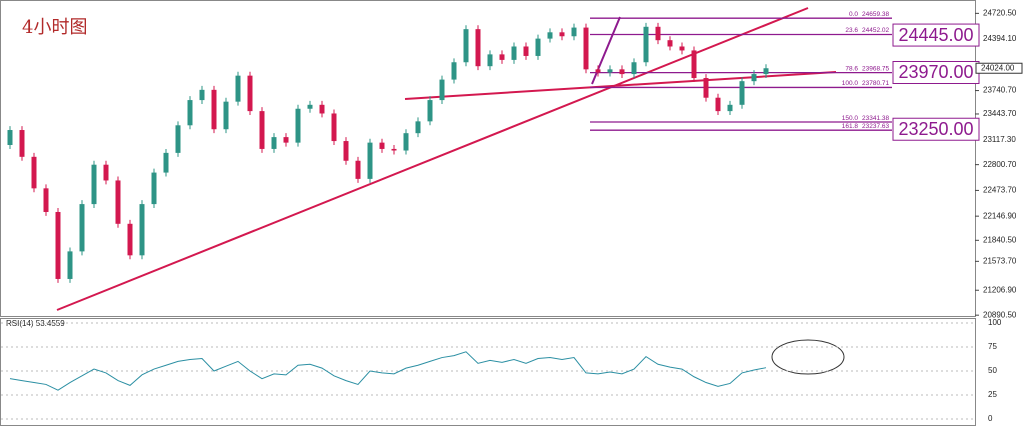 The width and height of the screenshot is (1024, 427). Describe the element at coordinates (1000, 239) in the screenshot. I see `y-tick-label: 21840.50` at that location.